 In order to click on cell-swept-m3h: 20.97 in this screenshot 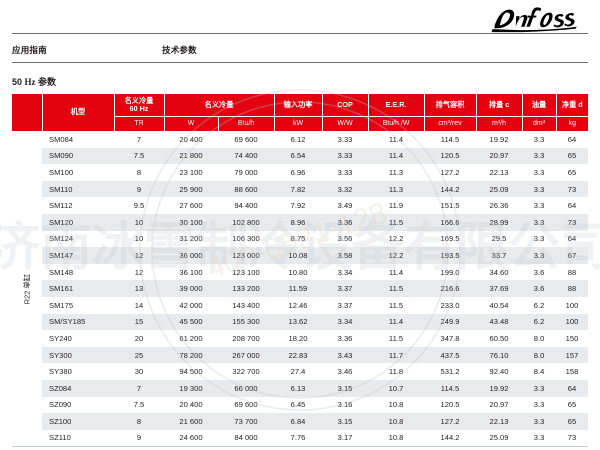, I will do `click(499, 405)`.